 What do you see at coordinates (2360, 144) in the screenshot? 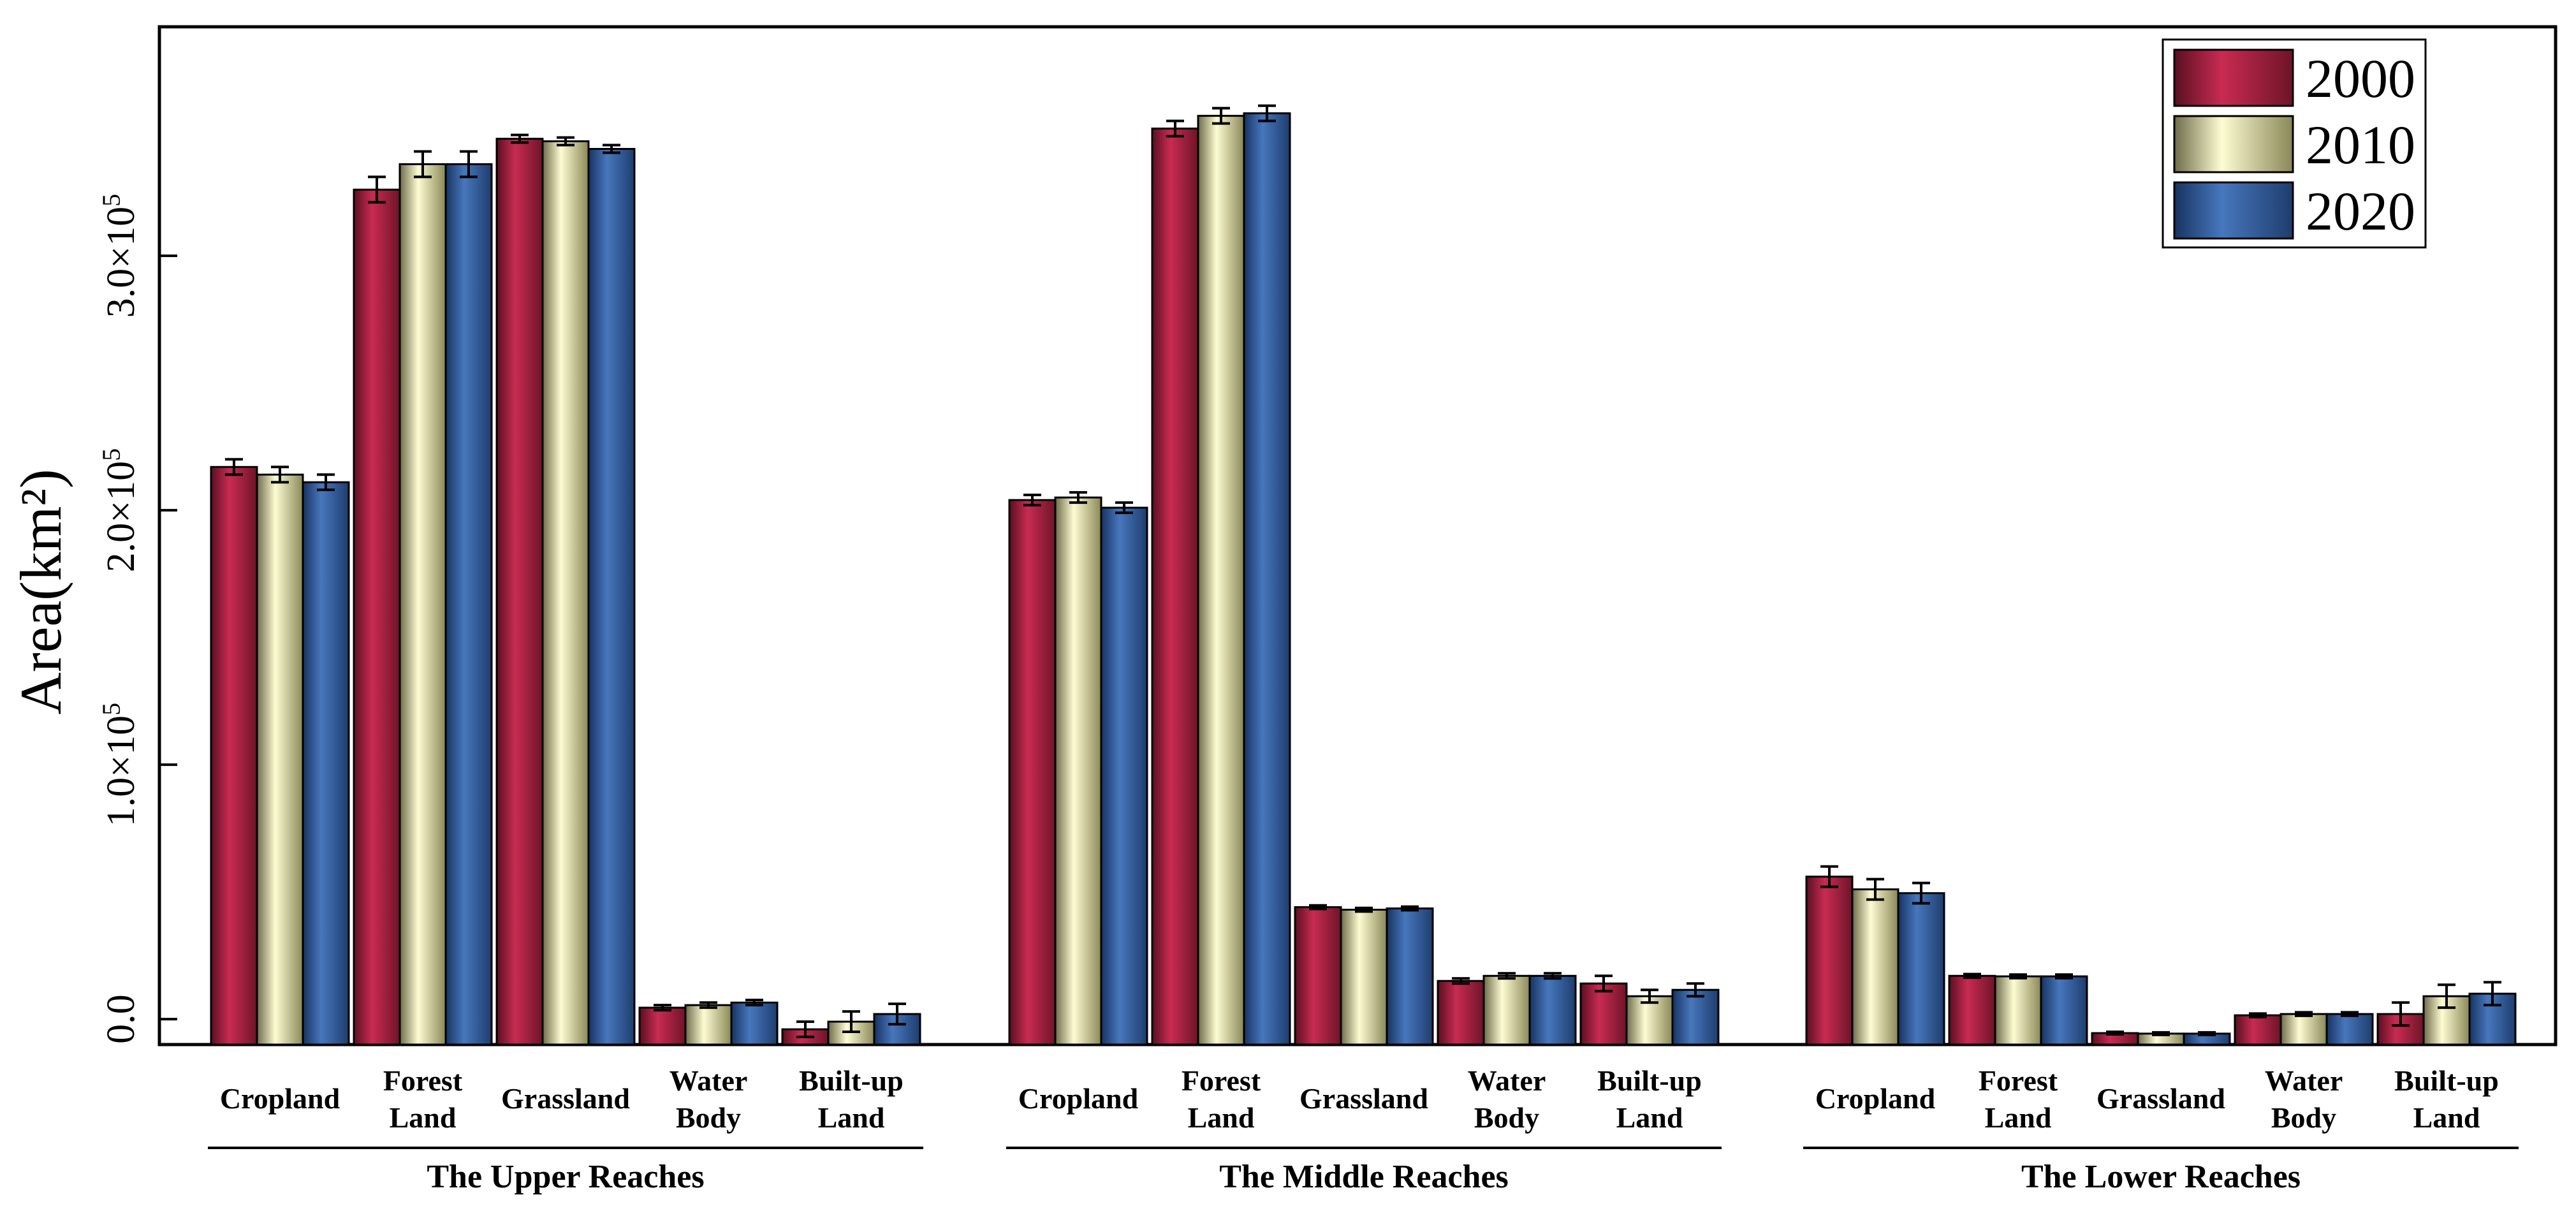
I see `legend-label: 2010` at bounding box center [2360, 144].